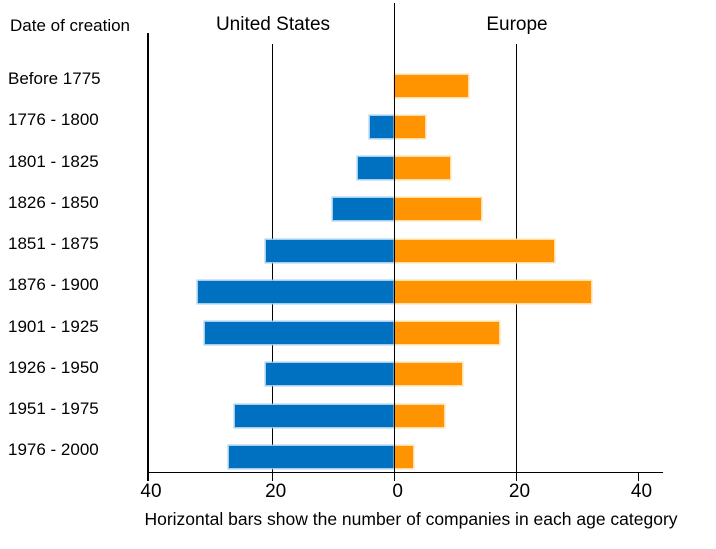 The width and height of the screenshot is (716, 549). What do you see at coordinates (54, 78) in the screenshot?
I see `category-label: Before 1775` at bounding box center [54, 78].